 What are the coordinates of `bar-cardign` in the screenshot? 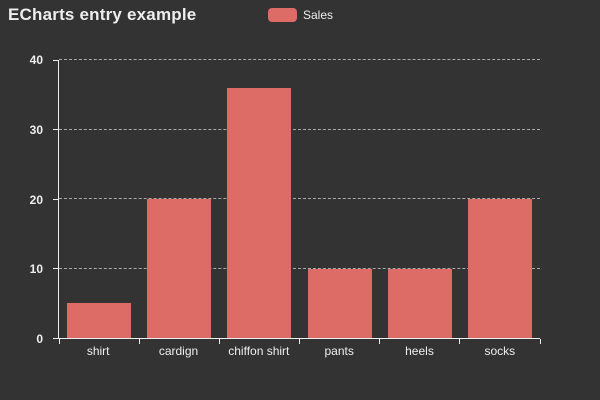 It's located at (179, 268).